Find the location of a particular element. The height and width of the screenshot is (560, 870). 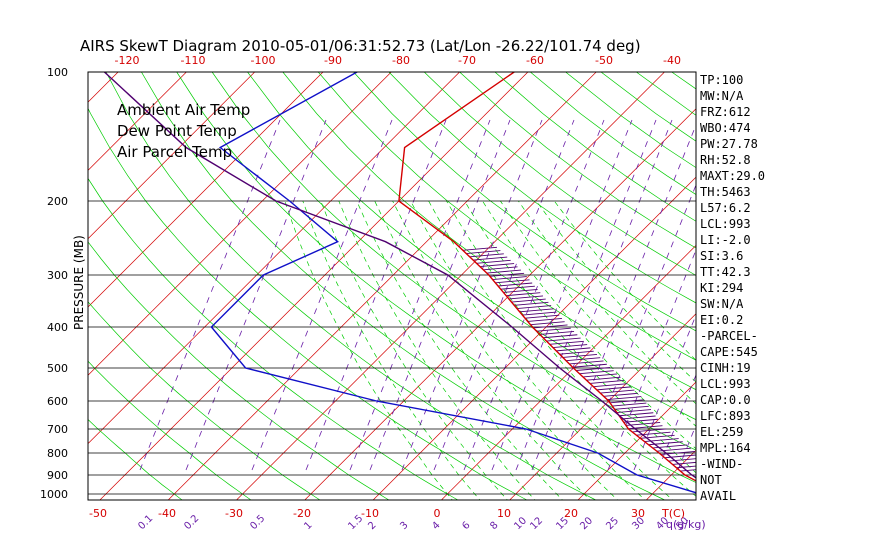

mixing-ratio-tick-label: 0.1 is located at coordinates (145, 522).